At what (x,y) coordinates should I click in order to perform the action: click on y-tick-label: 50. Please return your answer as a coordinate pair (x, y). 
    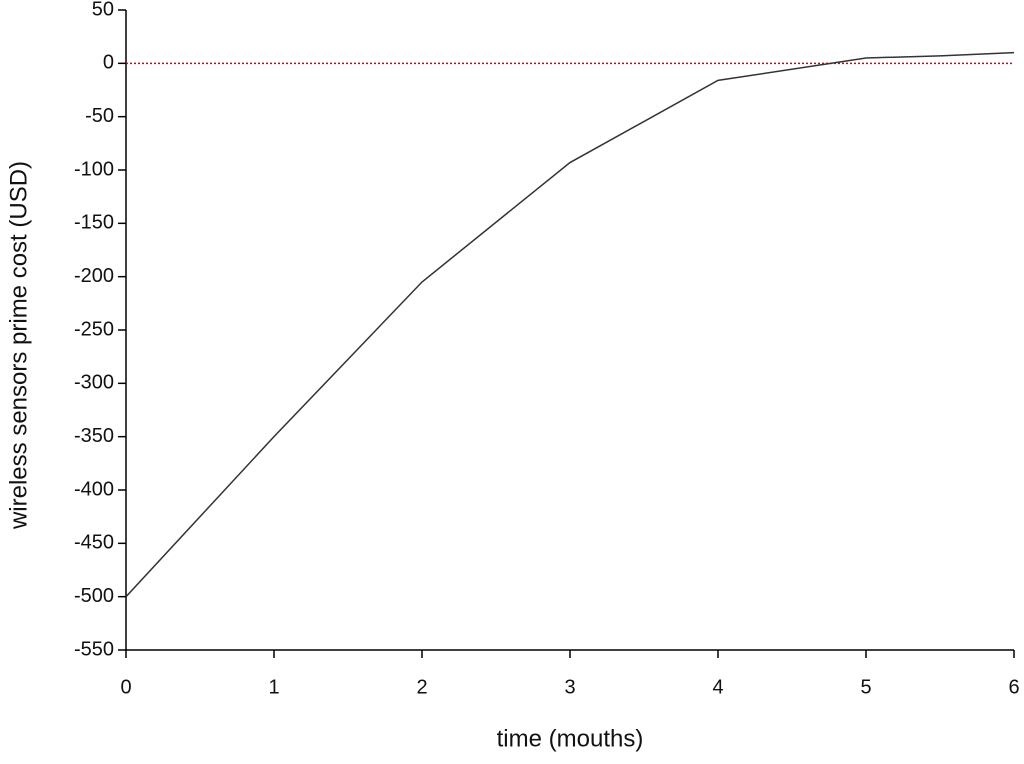
    Looking at the image, I should click on (103, 10).